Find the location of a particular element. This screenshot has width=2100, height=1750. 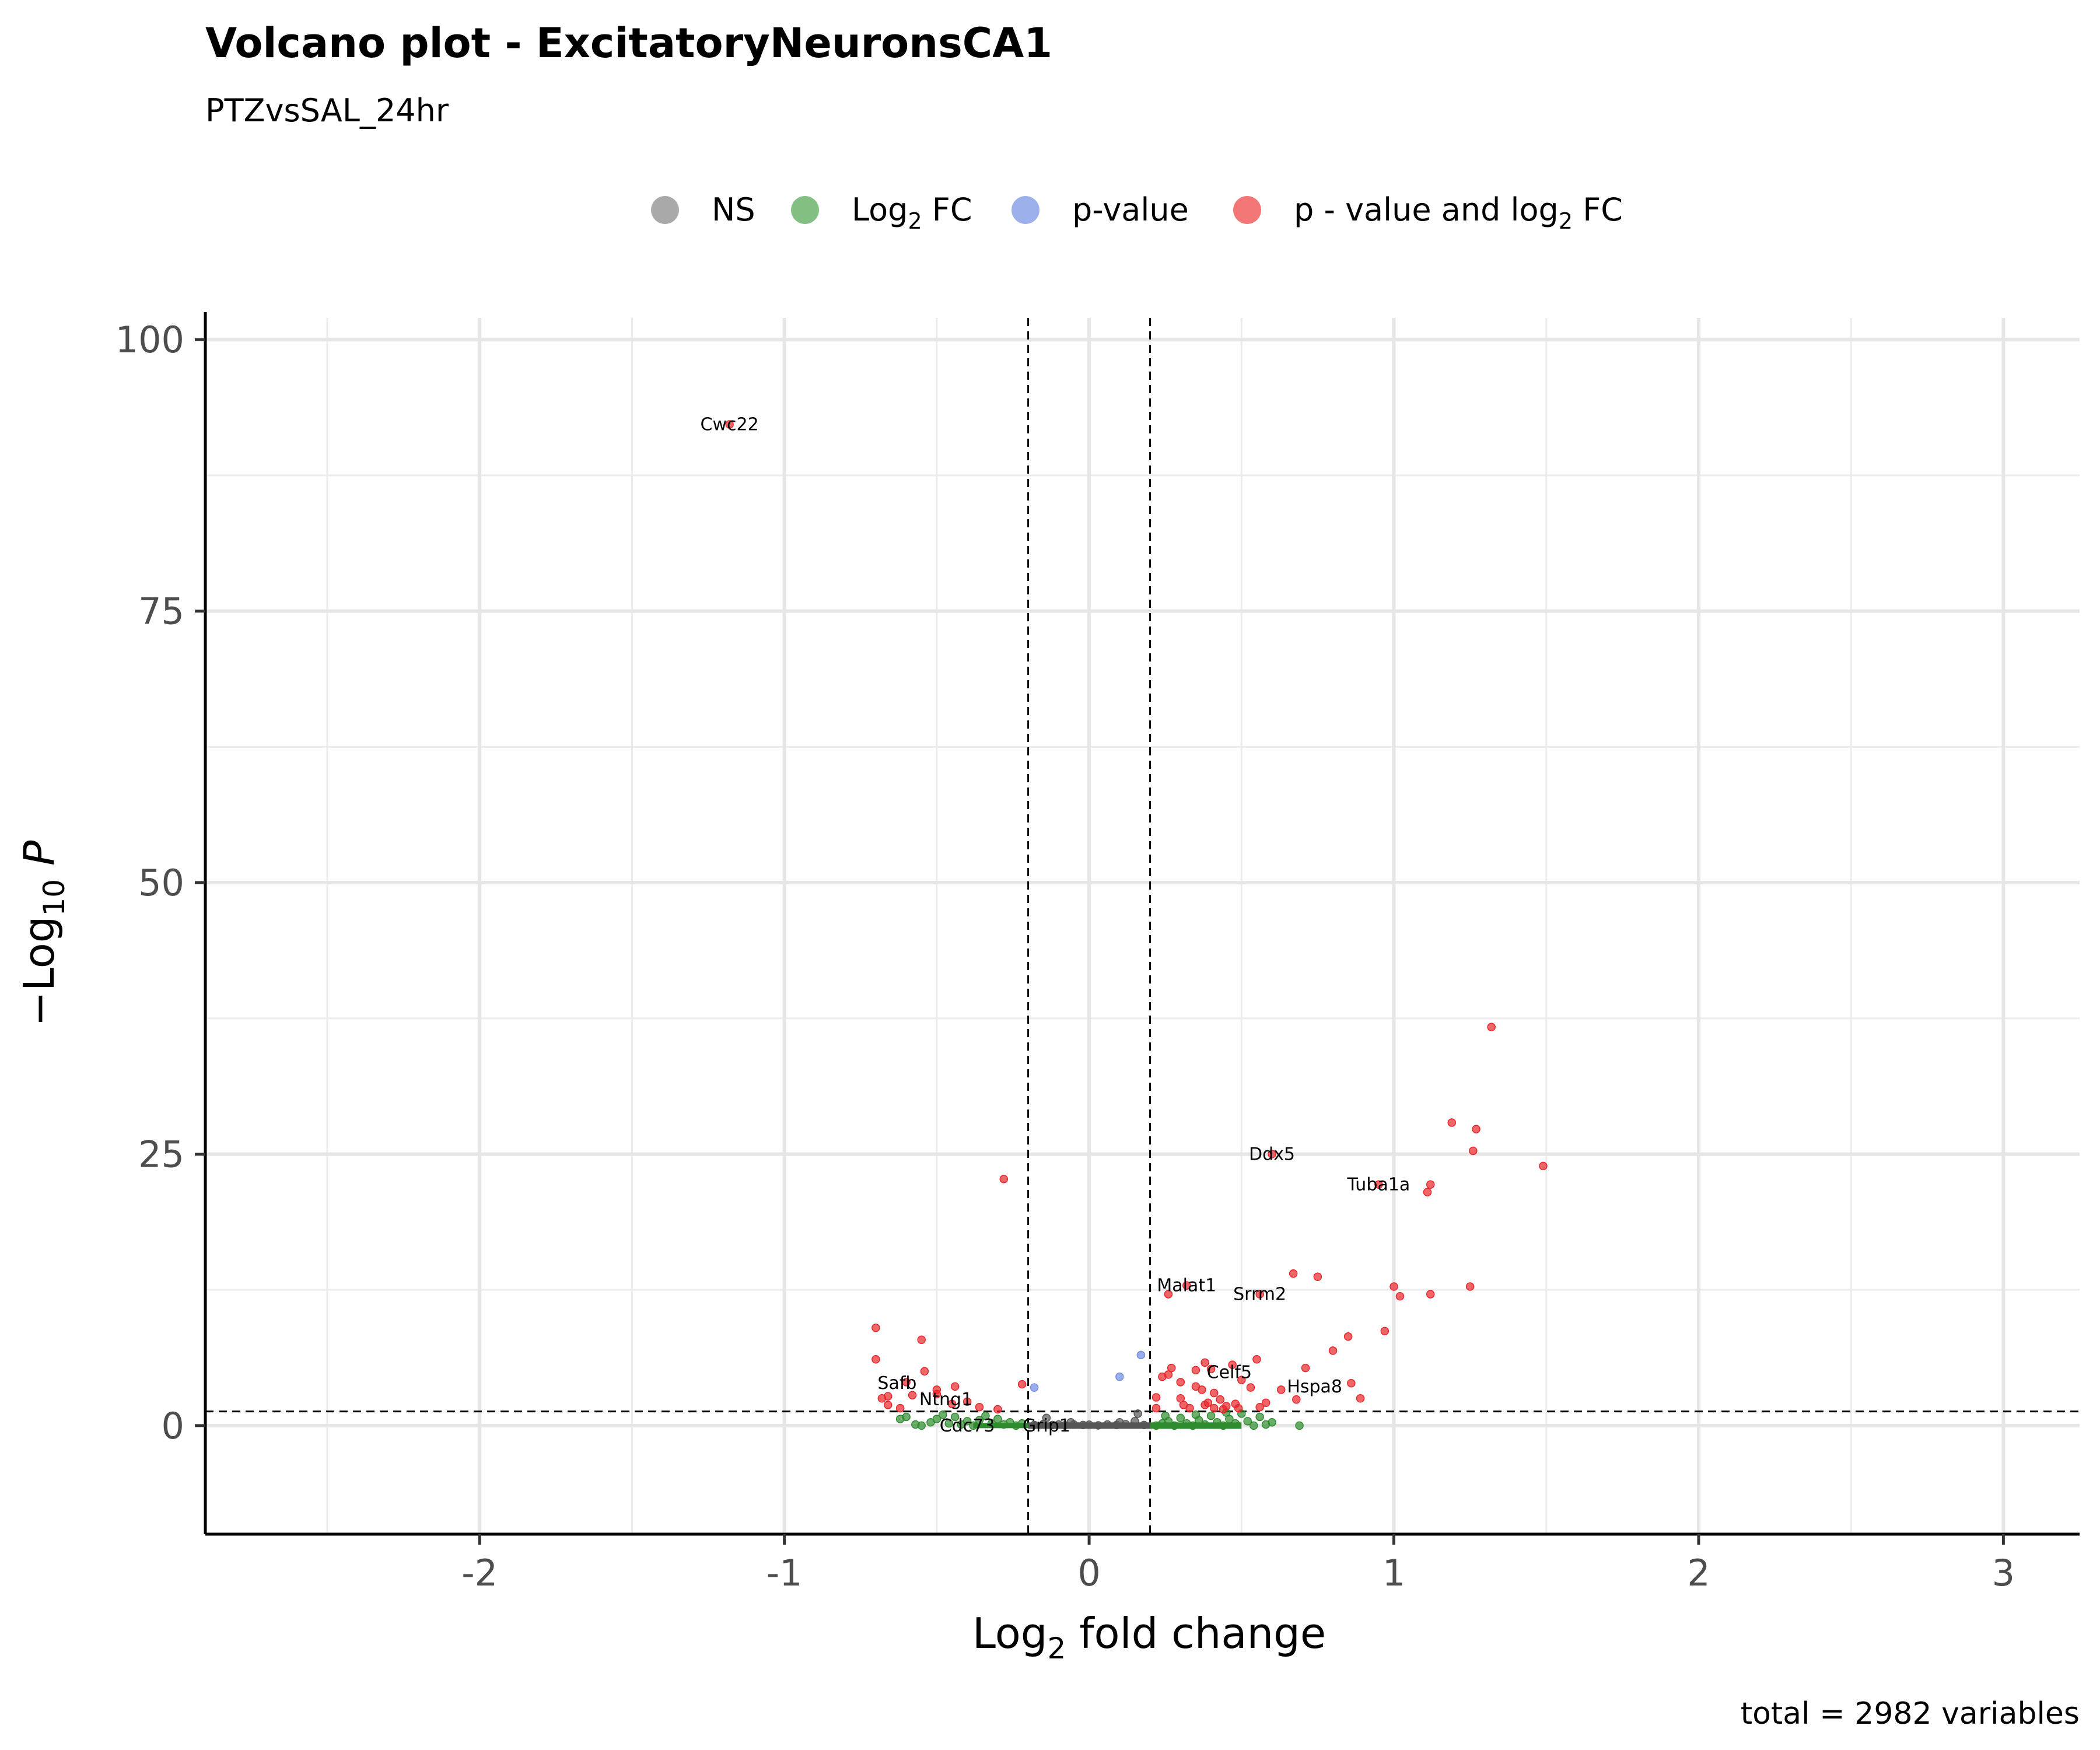

y-tick-label: 25 is located at coordinates (161, 1154).